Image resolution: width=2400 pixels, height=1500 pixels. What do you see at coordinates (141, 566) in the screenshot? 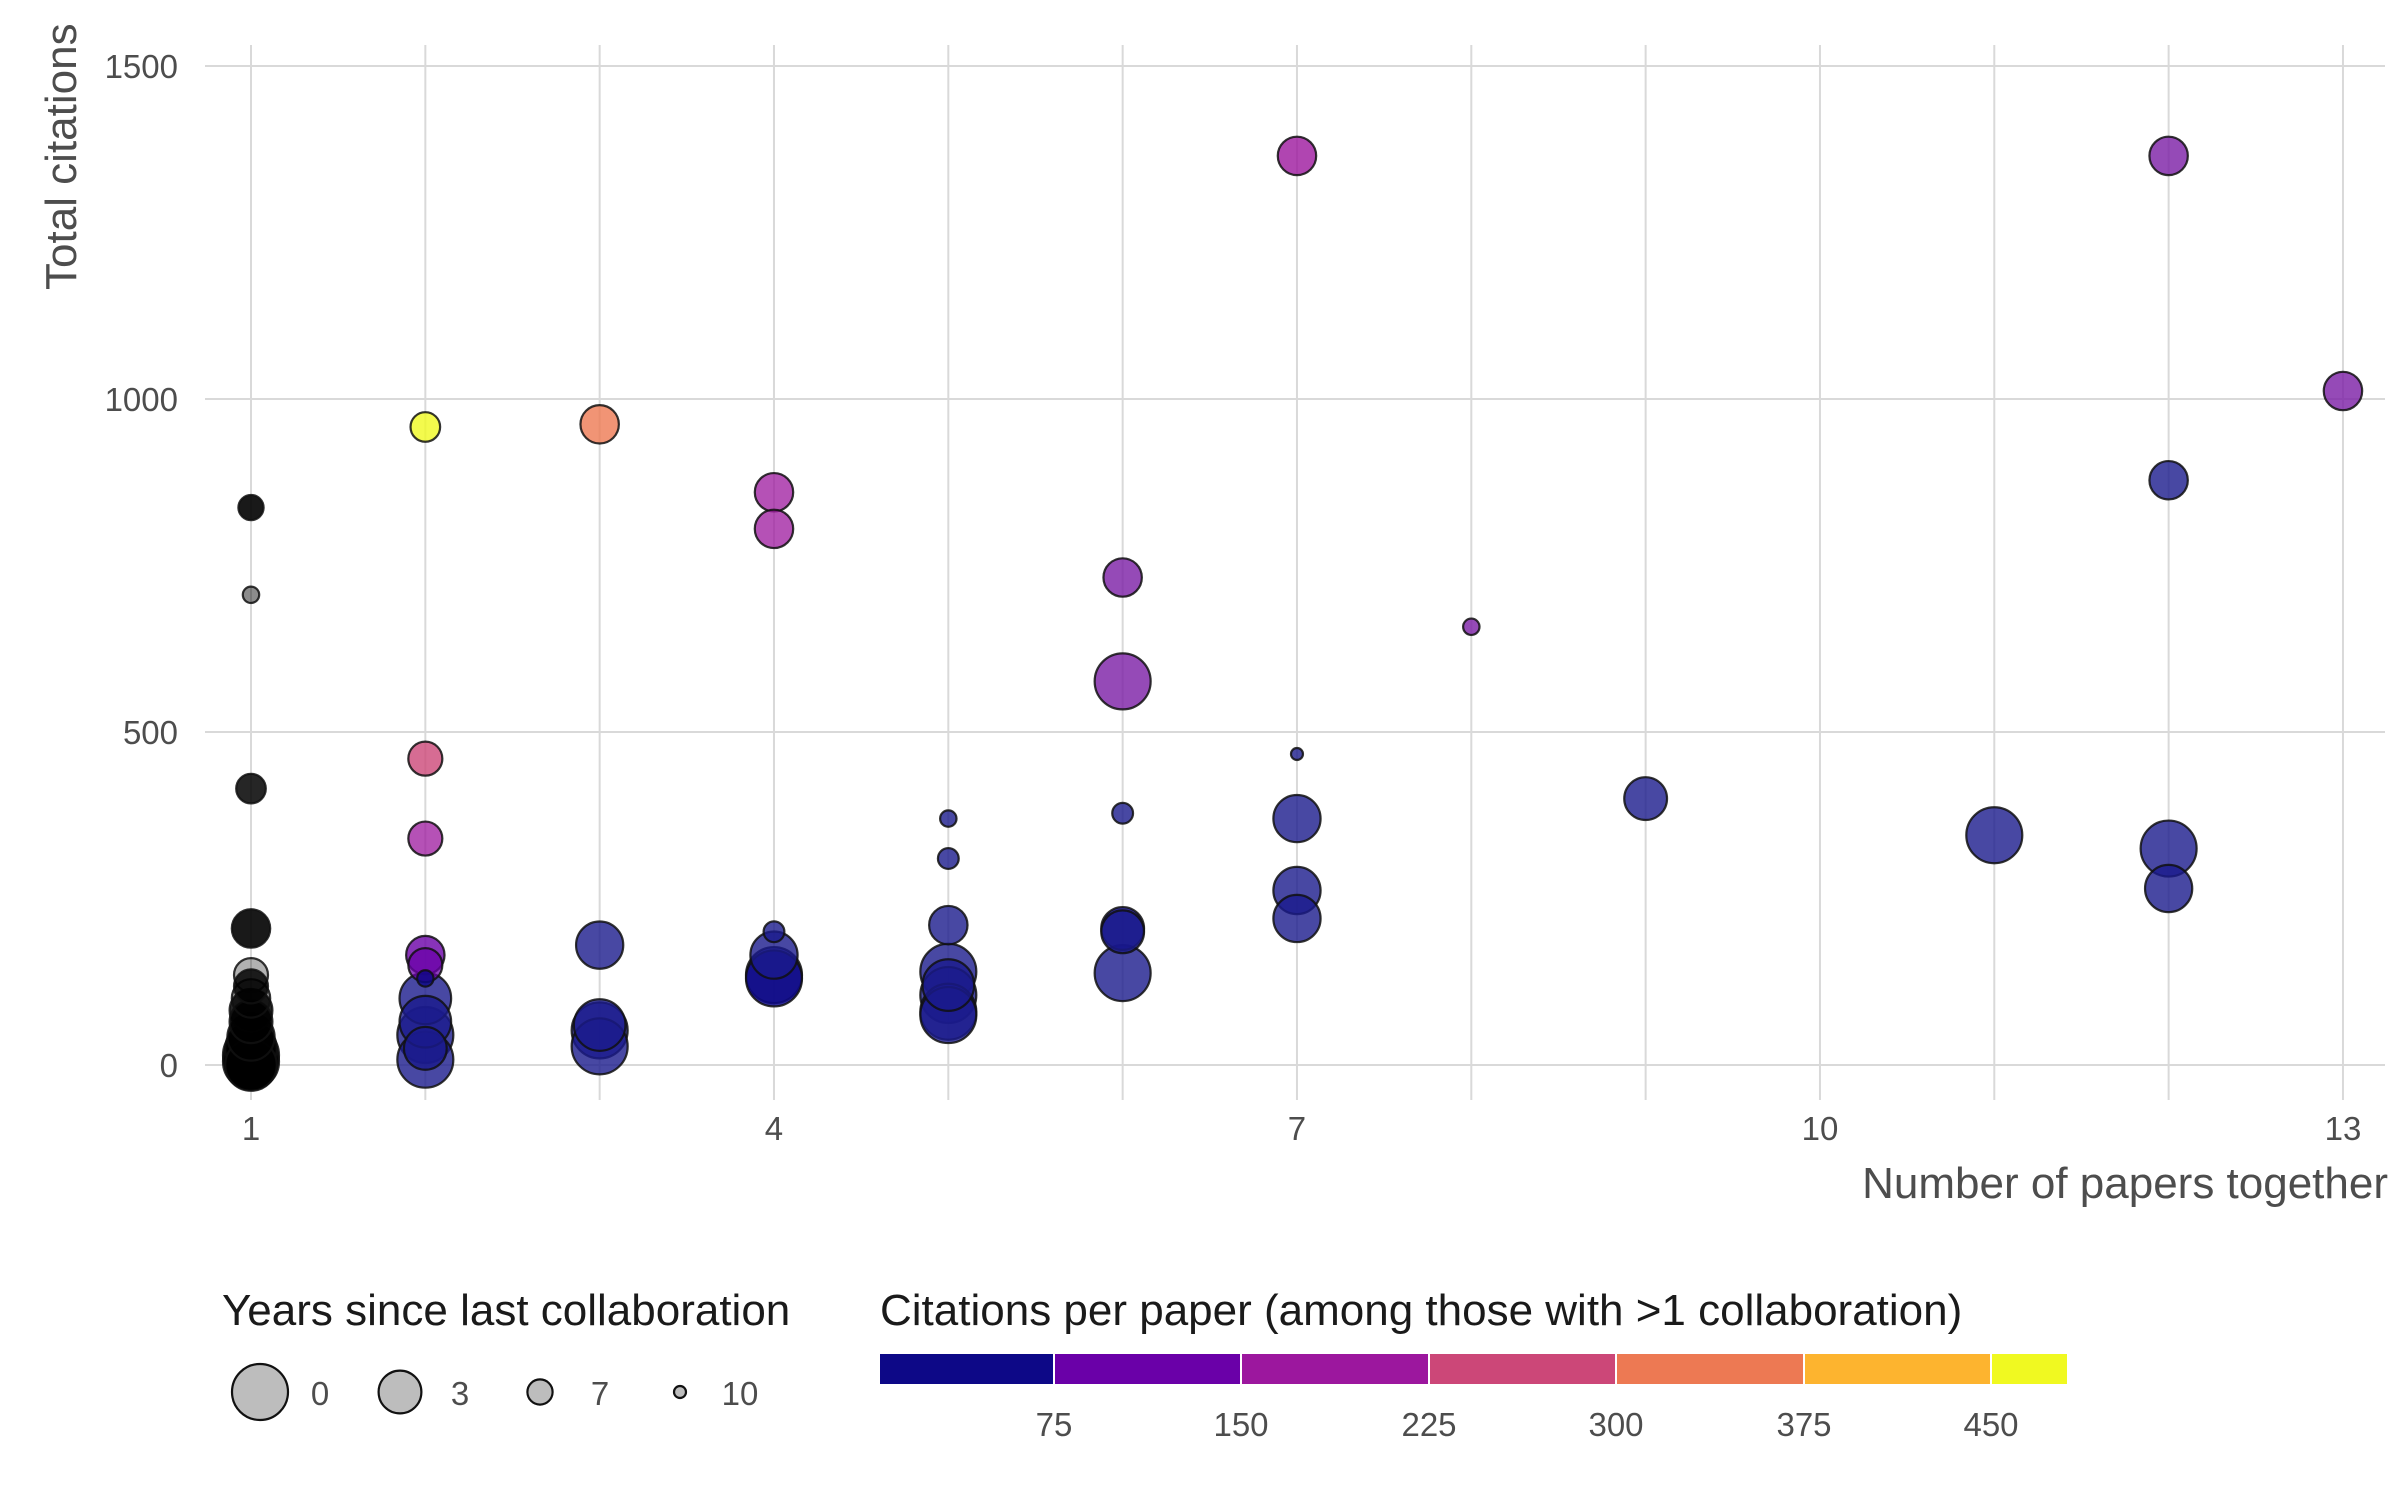
I see `y-axis-ticks: 0 500 1000 1500` at bounding box center [141, 566].